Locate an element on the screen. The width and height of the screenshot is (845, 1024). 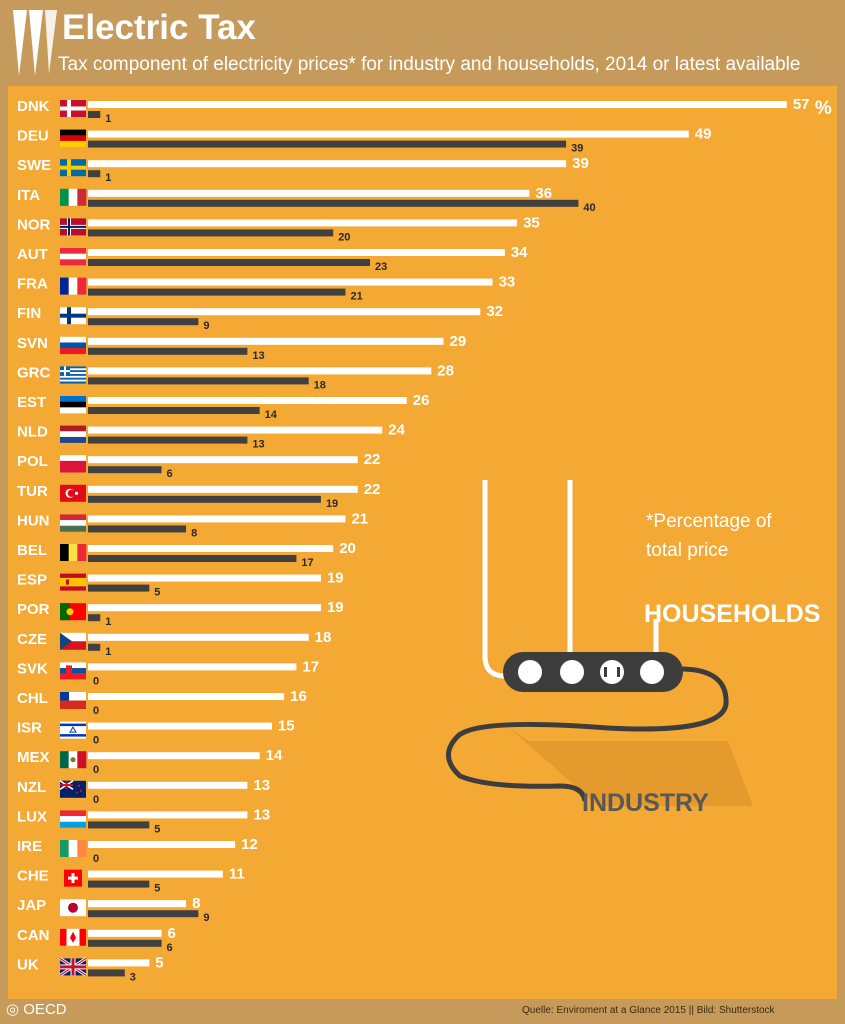
flag-tur-icon is located at coordinates (73, 493).